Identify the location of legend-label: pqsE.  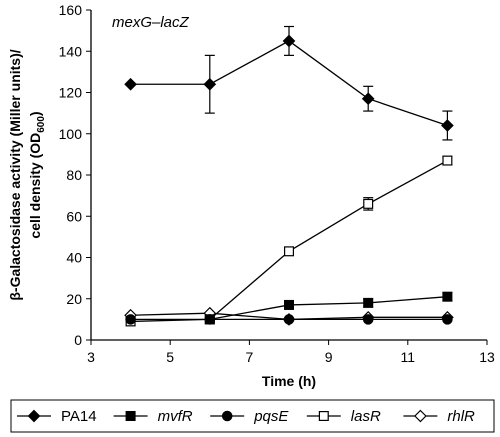
(271, 416).